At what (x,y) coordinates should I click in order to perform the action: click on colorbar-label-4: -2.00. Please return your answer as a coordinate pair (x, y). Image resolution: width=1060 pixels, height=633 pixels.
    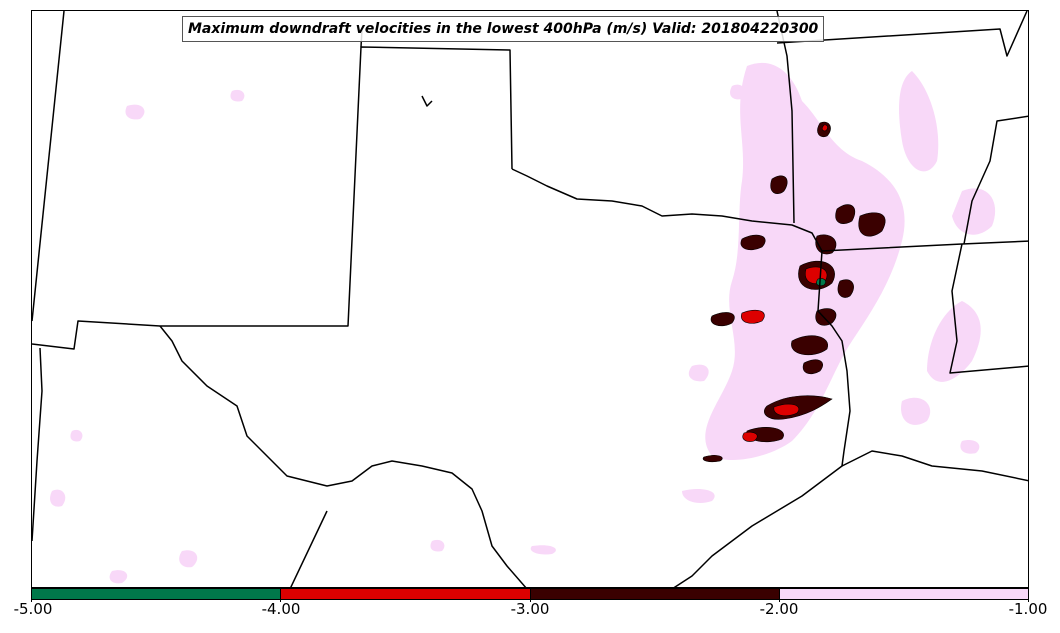
    Looking at the image, I should click on (779, 609).